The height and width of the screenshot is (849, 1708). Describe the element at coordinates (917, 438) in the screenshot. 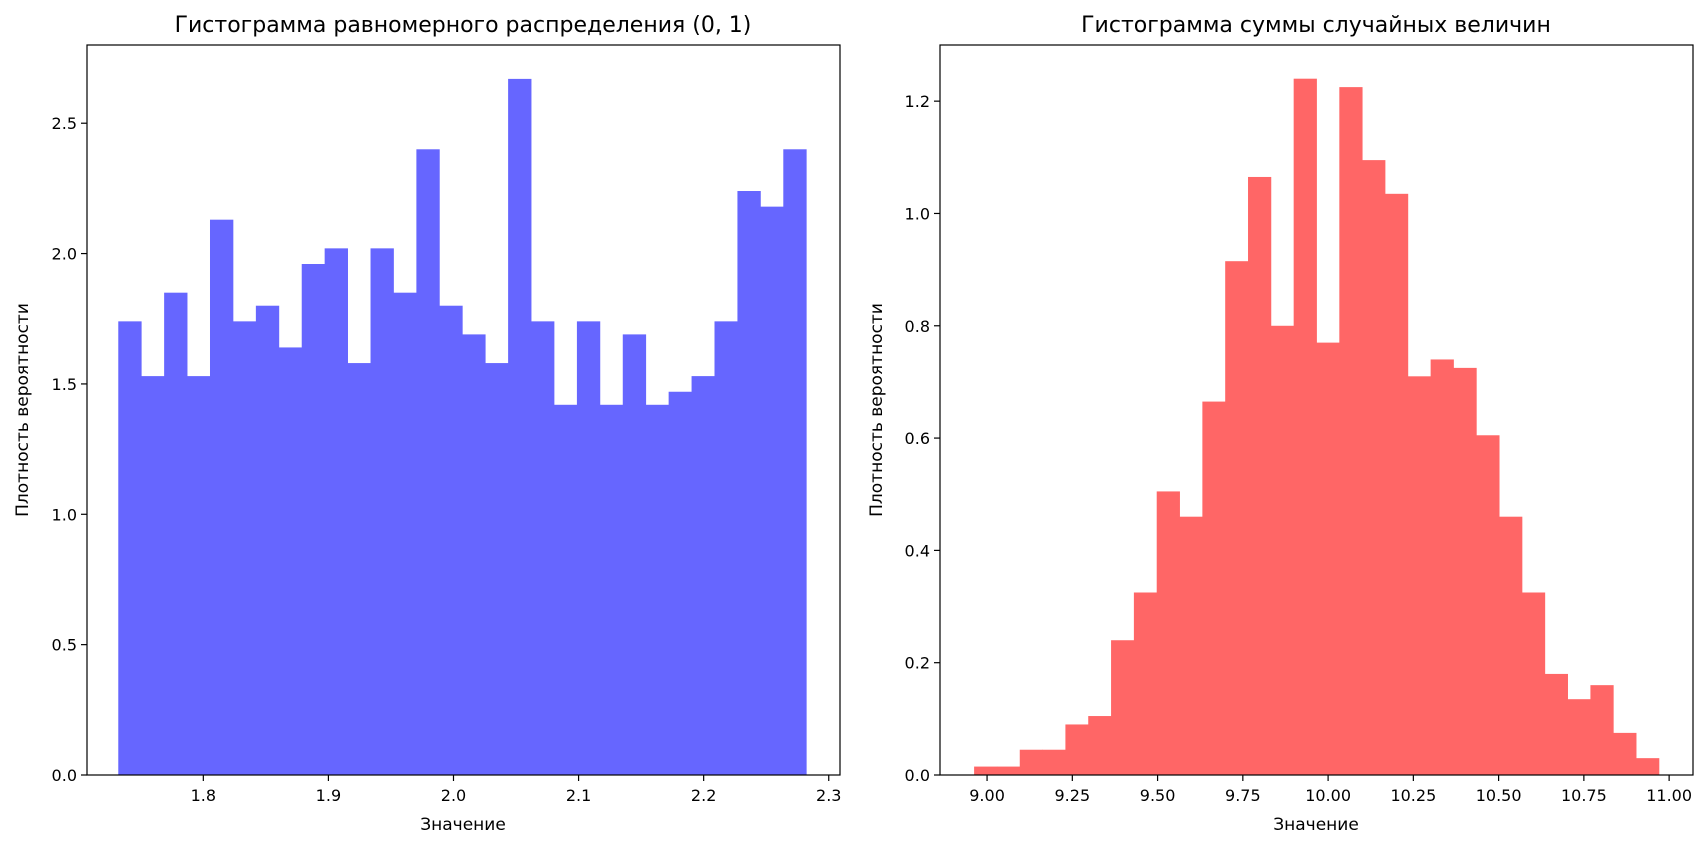

I see `y-tick-label: 0.6` at that location.